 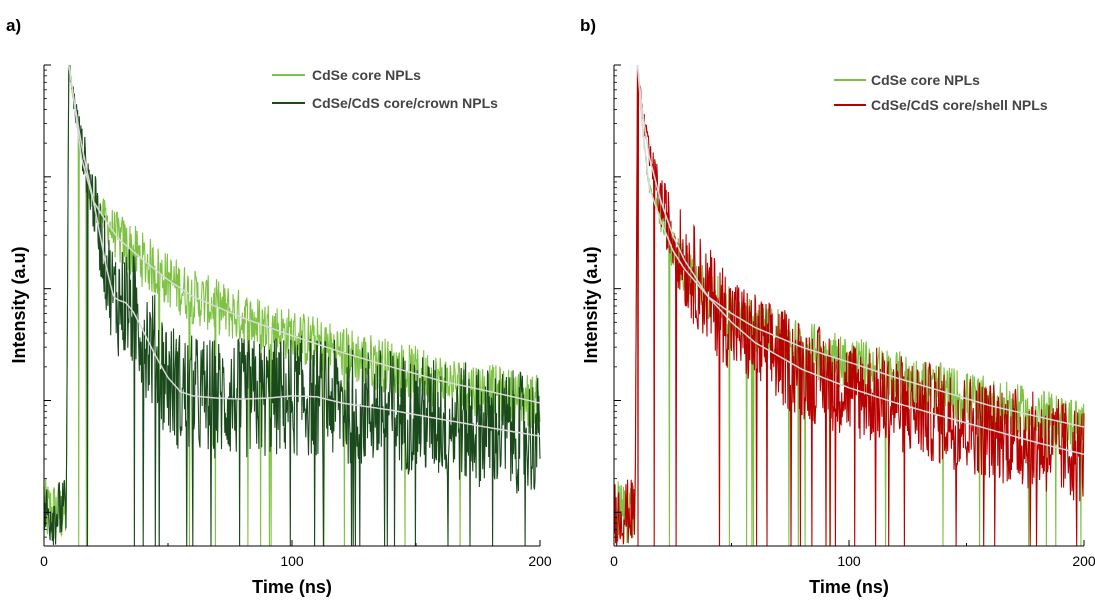 What do you see at coordinates (941, 92) in the screenshot?
I see `panel-b-legend: CdSe core NPLs CdSe/CdS core/shell NPLs` at bounding box center [941, 92].